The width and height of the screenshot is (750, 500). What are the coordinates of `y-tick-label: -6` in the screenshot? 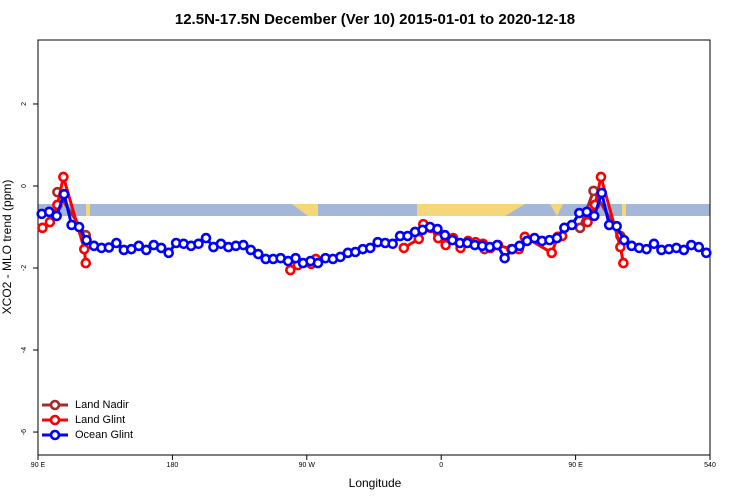 It's located at (24, 432).